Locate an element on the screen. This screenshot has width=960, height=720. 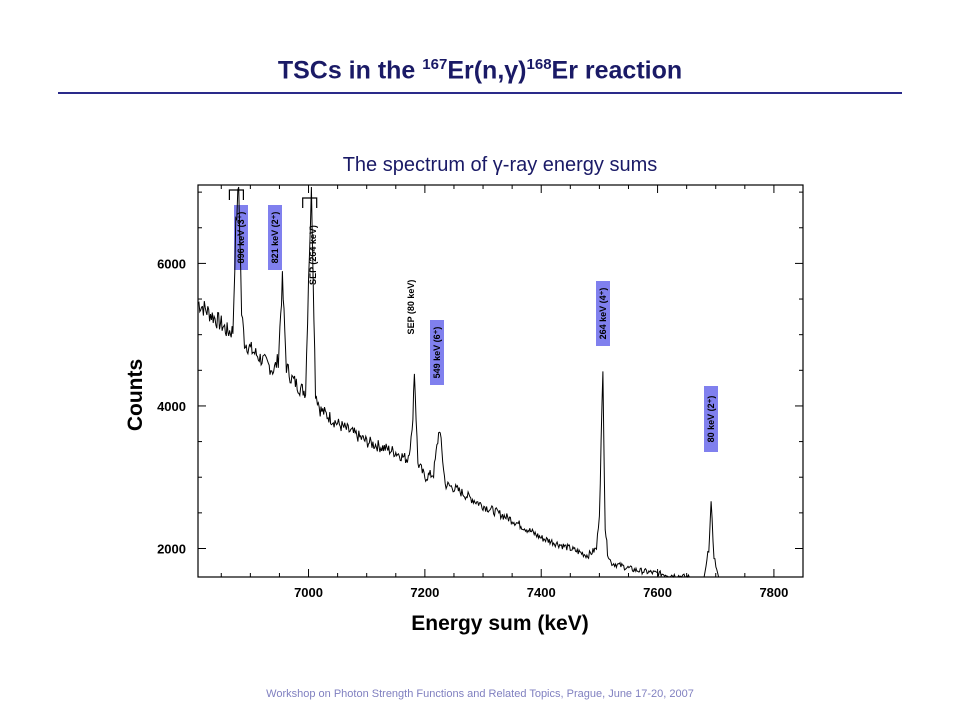
x-tick-label: 7600 is located at coordinates (657, 592).